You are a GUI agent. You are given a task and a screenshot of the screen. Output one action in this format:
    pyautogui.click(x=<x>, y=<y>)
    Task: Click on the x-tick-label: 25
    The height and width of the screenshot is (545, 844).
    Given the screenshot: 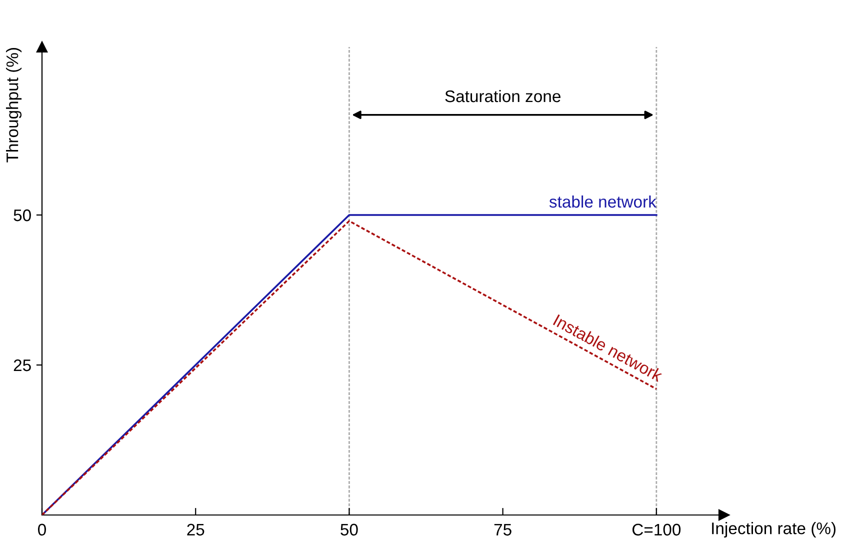 What is the action you would take?
    pyautogui.click(x=195, y=530)
    